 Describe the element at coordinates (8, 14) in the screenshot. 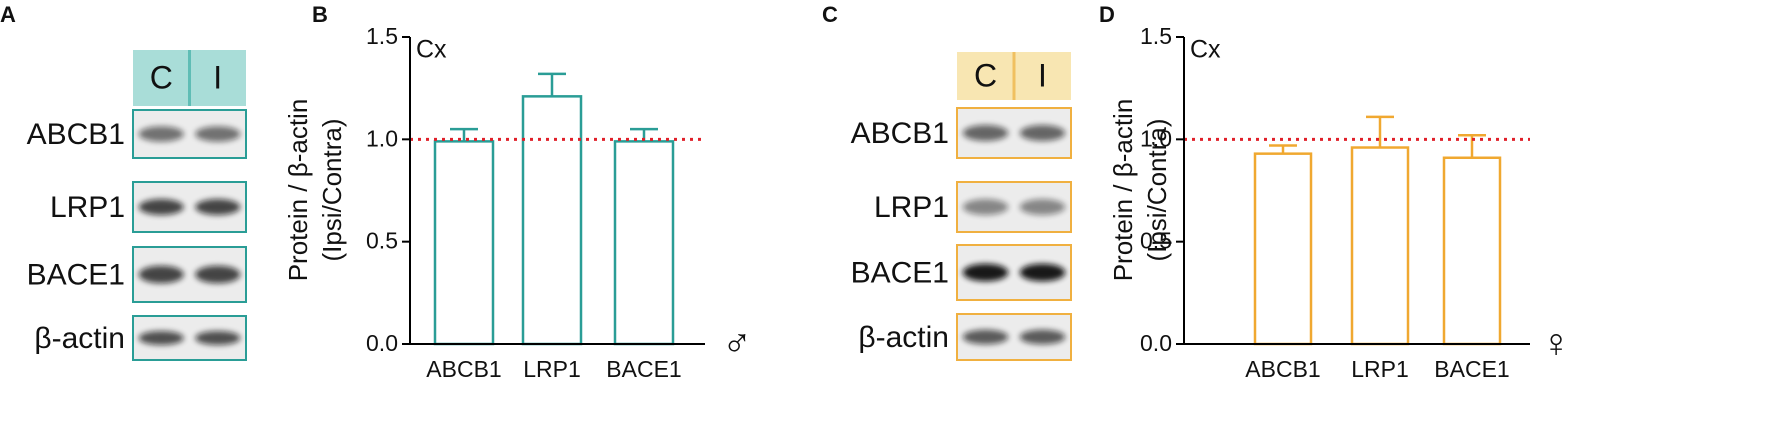

I see `panel-label: A` at that location.